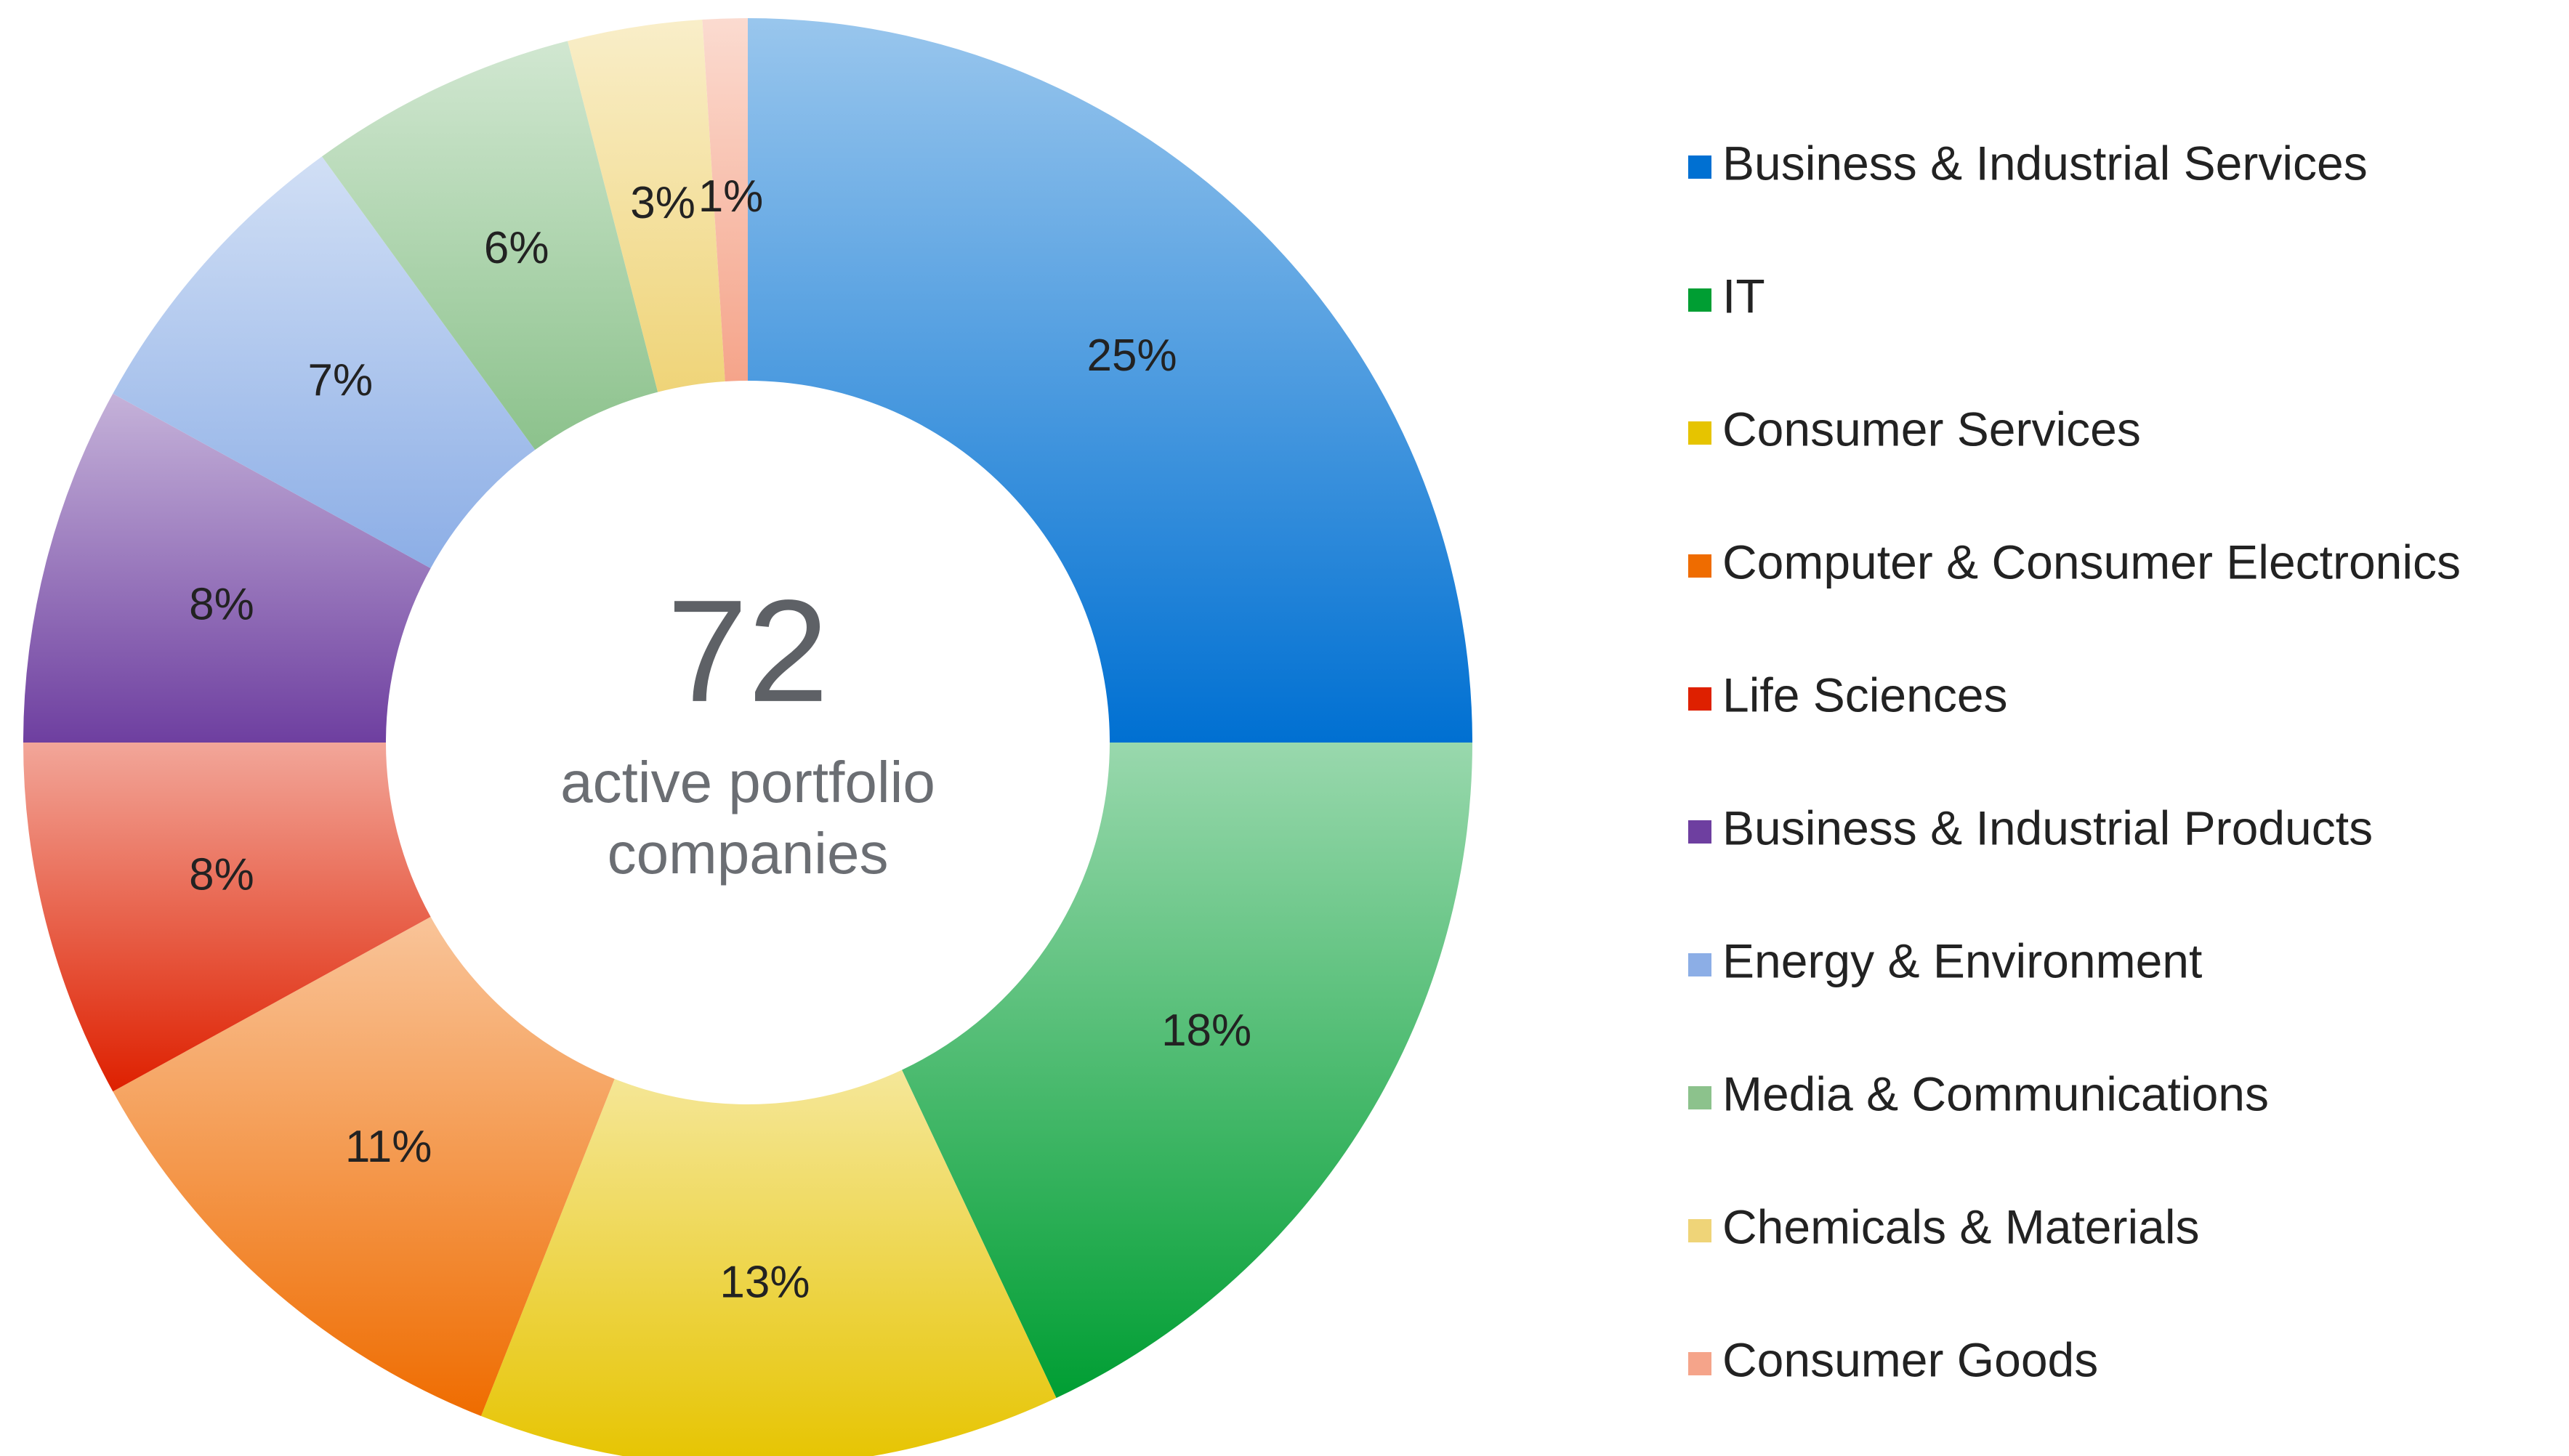  Describe the element at coordinates (748, 651) in the screenshot. I see `center-value: 72` at that location.